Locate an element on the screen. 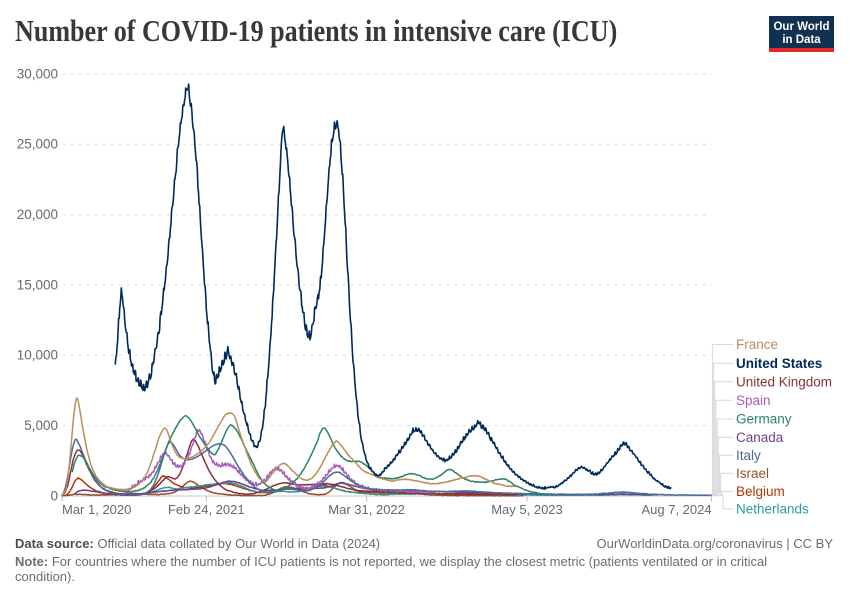 Image resolution: width=850 pixels, height=600 pixels. svg-text: Feb 24, 2021 is located at coordinates (206, 509).